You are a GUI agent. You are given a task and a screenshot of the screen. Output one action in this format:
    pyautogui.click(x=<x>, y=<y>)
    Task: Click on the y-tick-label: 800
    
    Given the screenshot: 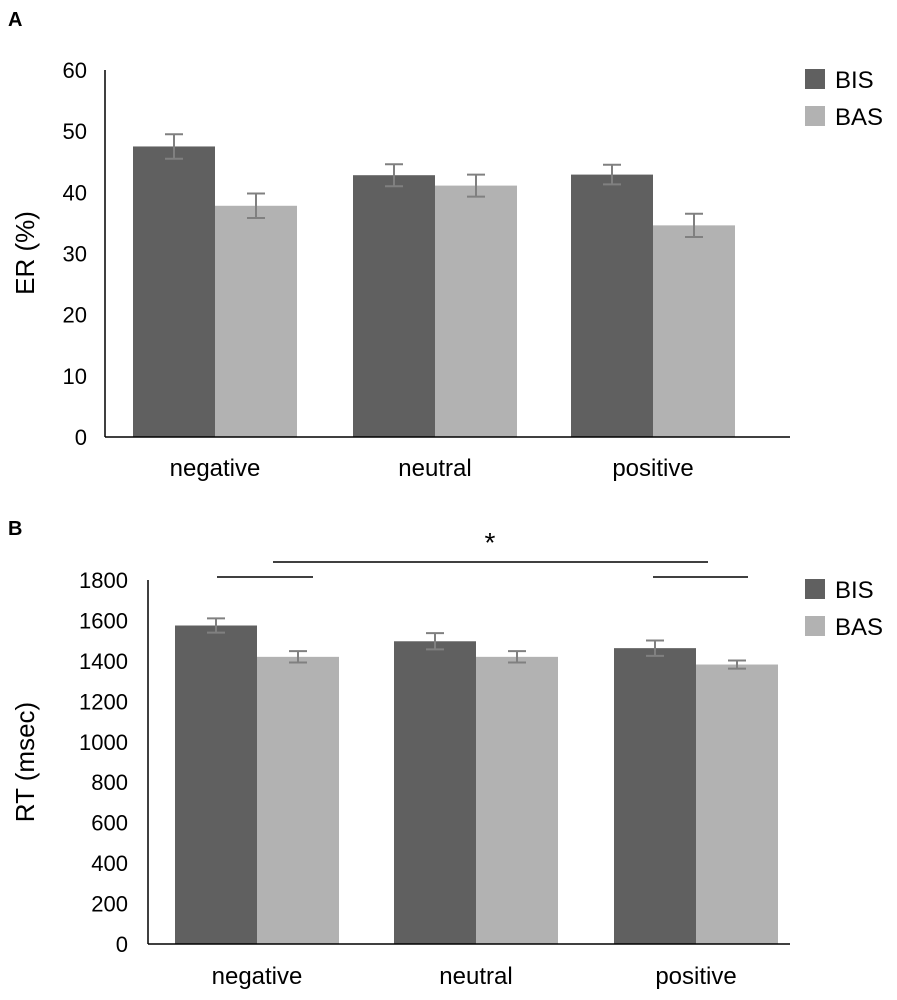 What is the action you would take?
    pyautogui.click(x=109, y=782)
    